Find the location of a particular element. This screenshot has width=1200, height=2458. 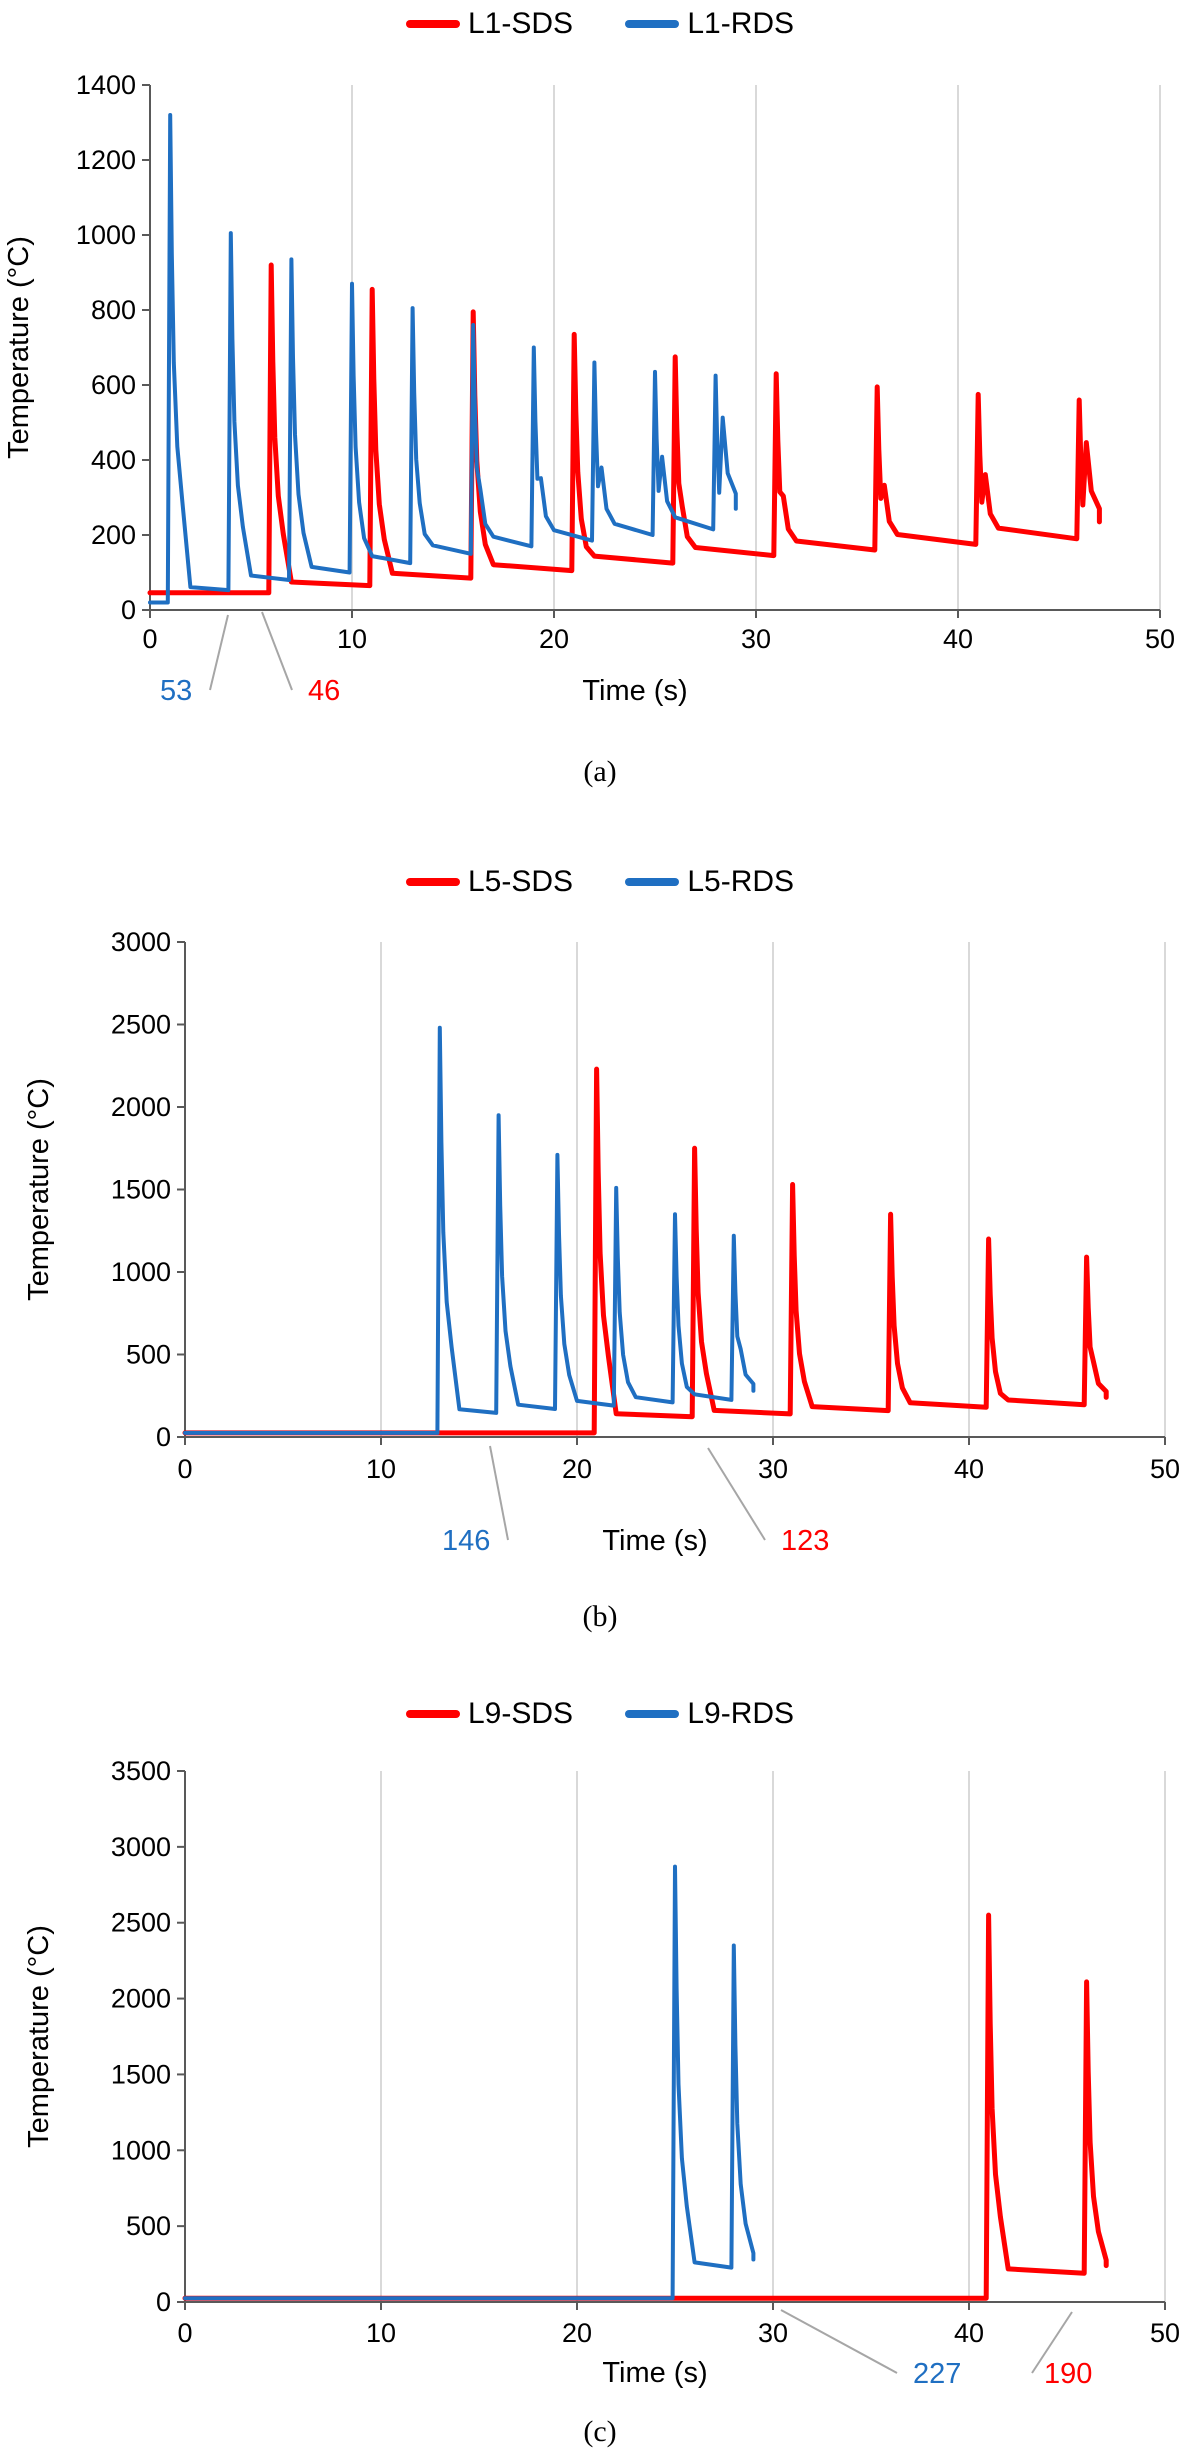

figure-caption: (c) is located at coordinates (600, 2431).